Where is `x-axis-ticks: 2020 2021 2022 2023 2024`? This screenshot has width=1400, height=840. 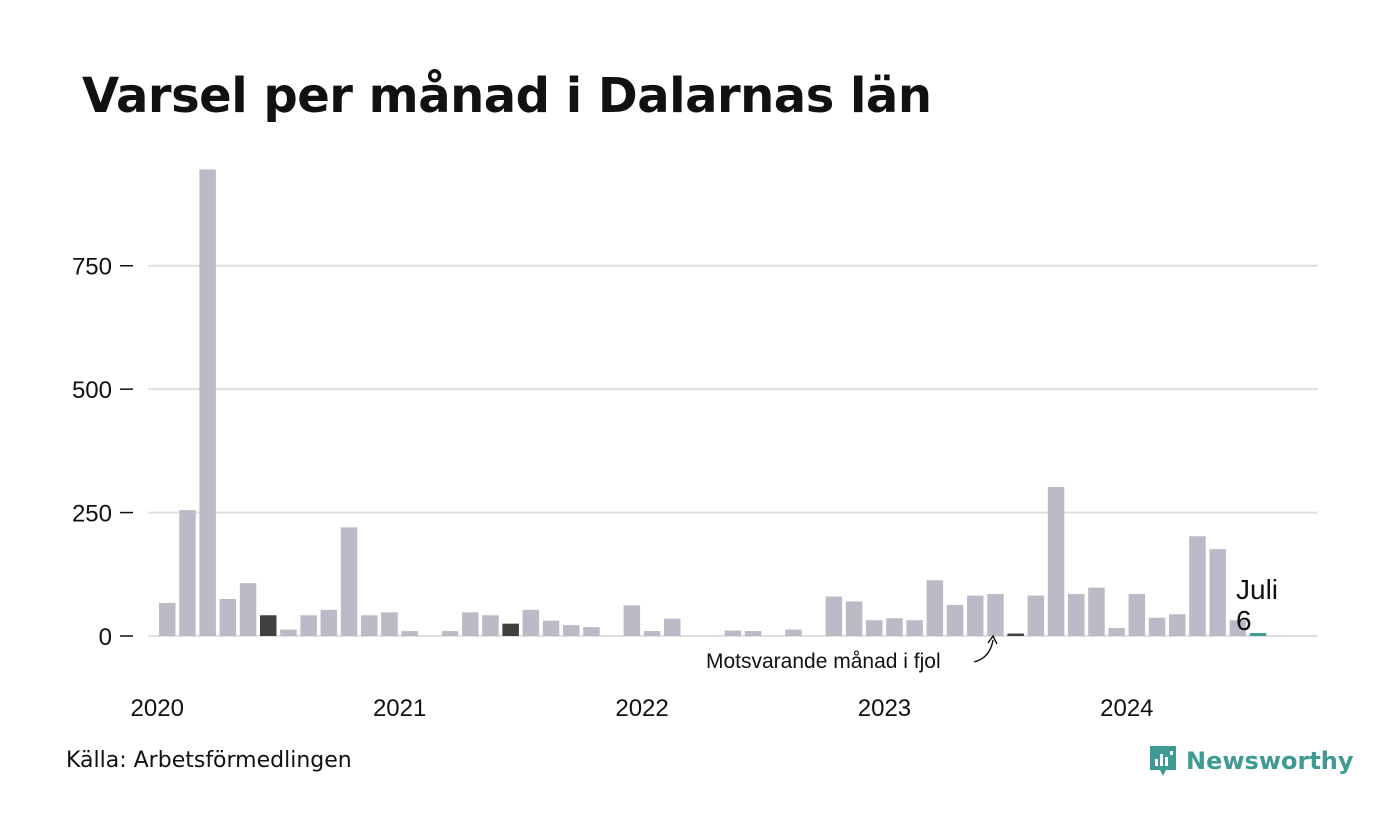 x-axis-ticks: 2020 2021 2022 2023 2024 is located at coordinates (642, 708).